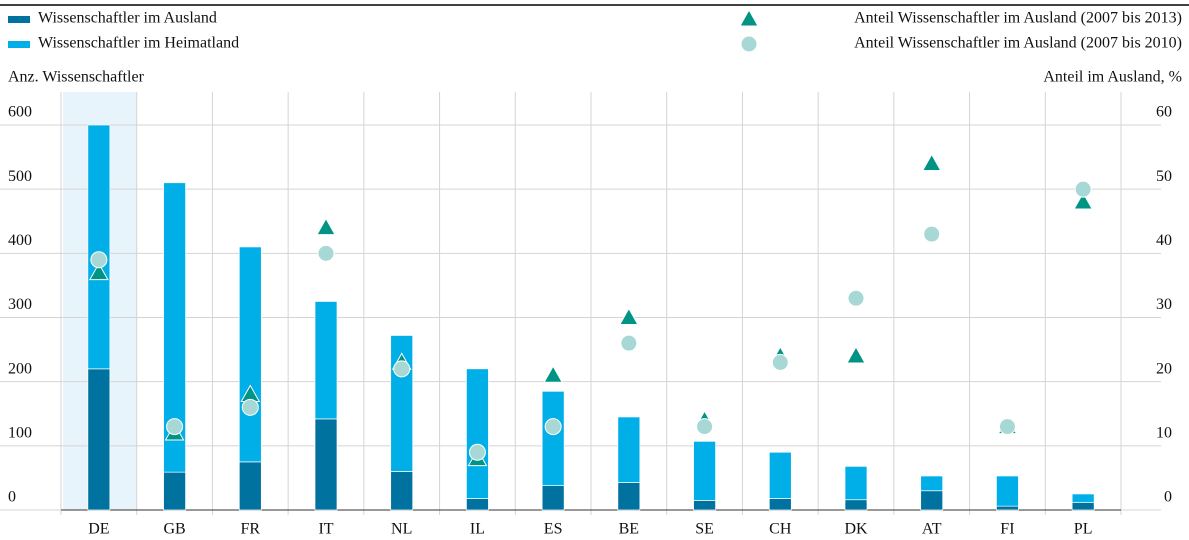  I want to click on x-tick-label: NL, so click(401, 529).